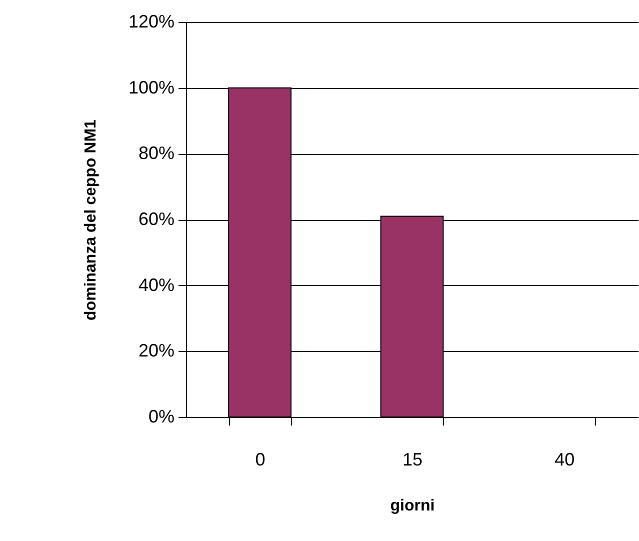 This screenshot has height=541, width=639. What do you see at coordinates (156, 219) in the screenshot?
I see `y-tick-label: 60%` at bounding box center [156, 219].